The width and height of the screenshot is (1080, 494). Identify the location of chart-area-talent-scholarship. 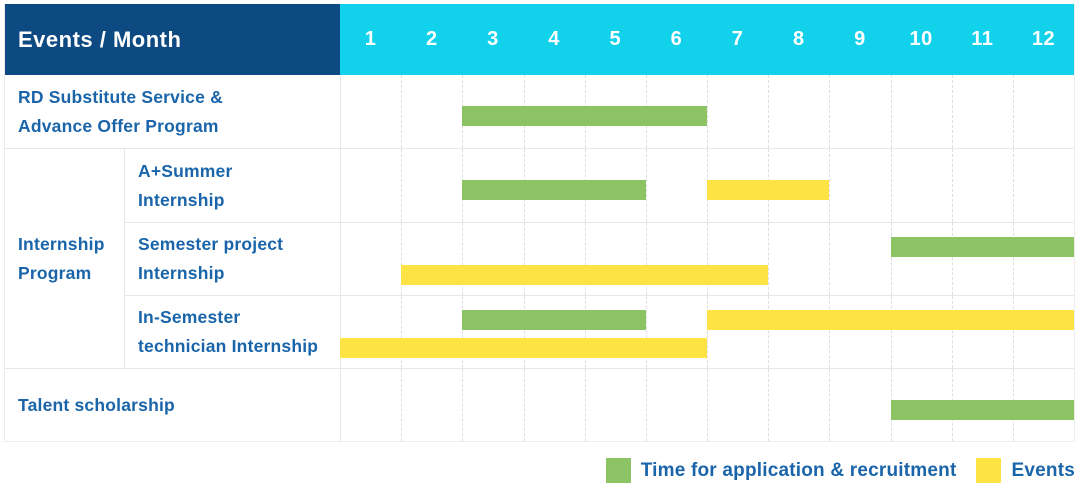
(707, 405).